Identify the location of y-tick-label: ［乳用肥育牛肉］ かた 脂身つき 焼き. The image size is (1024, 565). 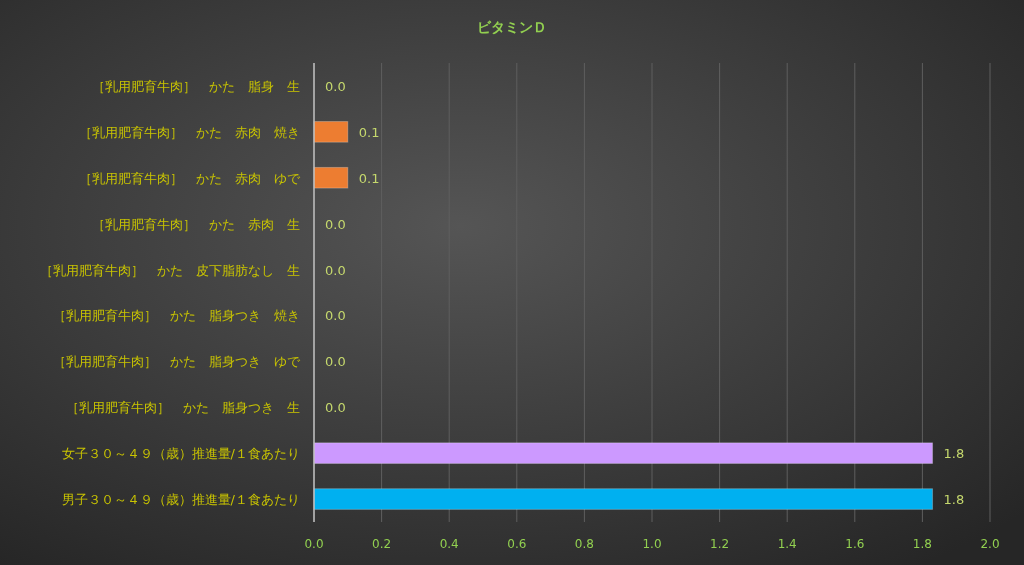
(176, 316).